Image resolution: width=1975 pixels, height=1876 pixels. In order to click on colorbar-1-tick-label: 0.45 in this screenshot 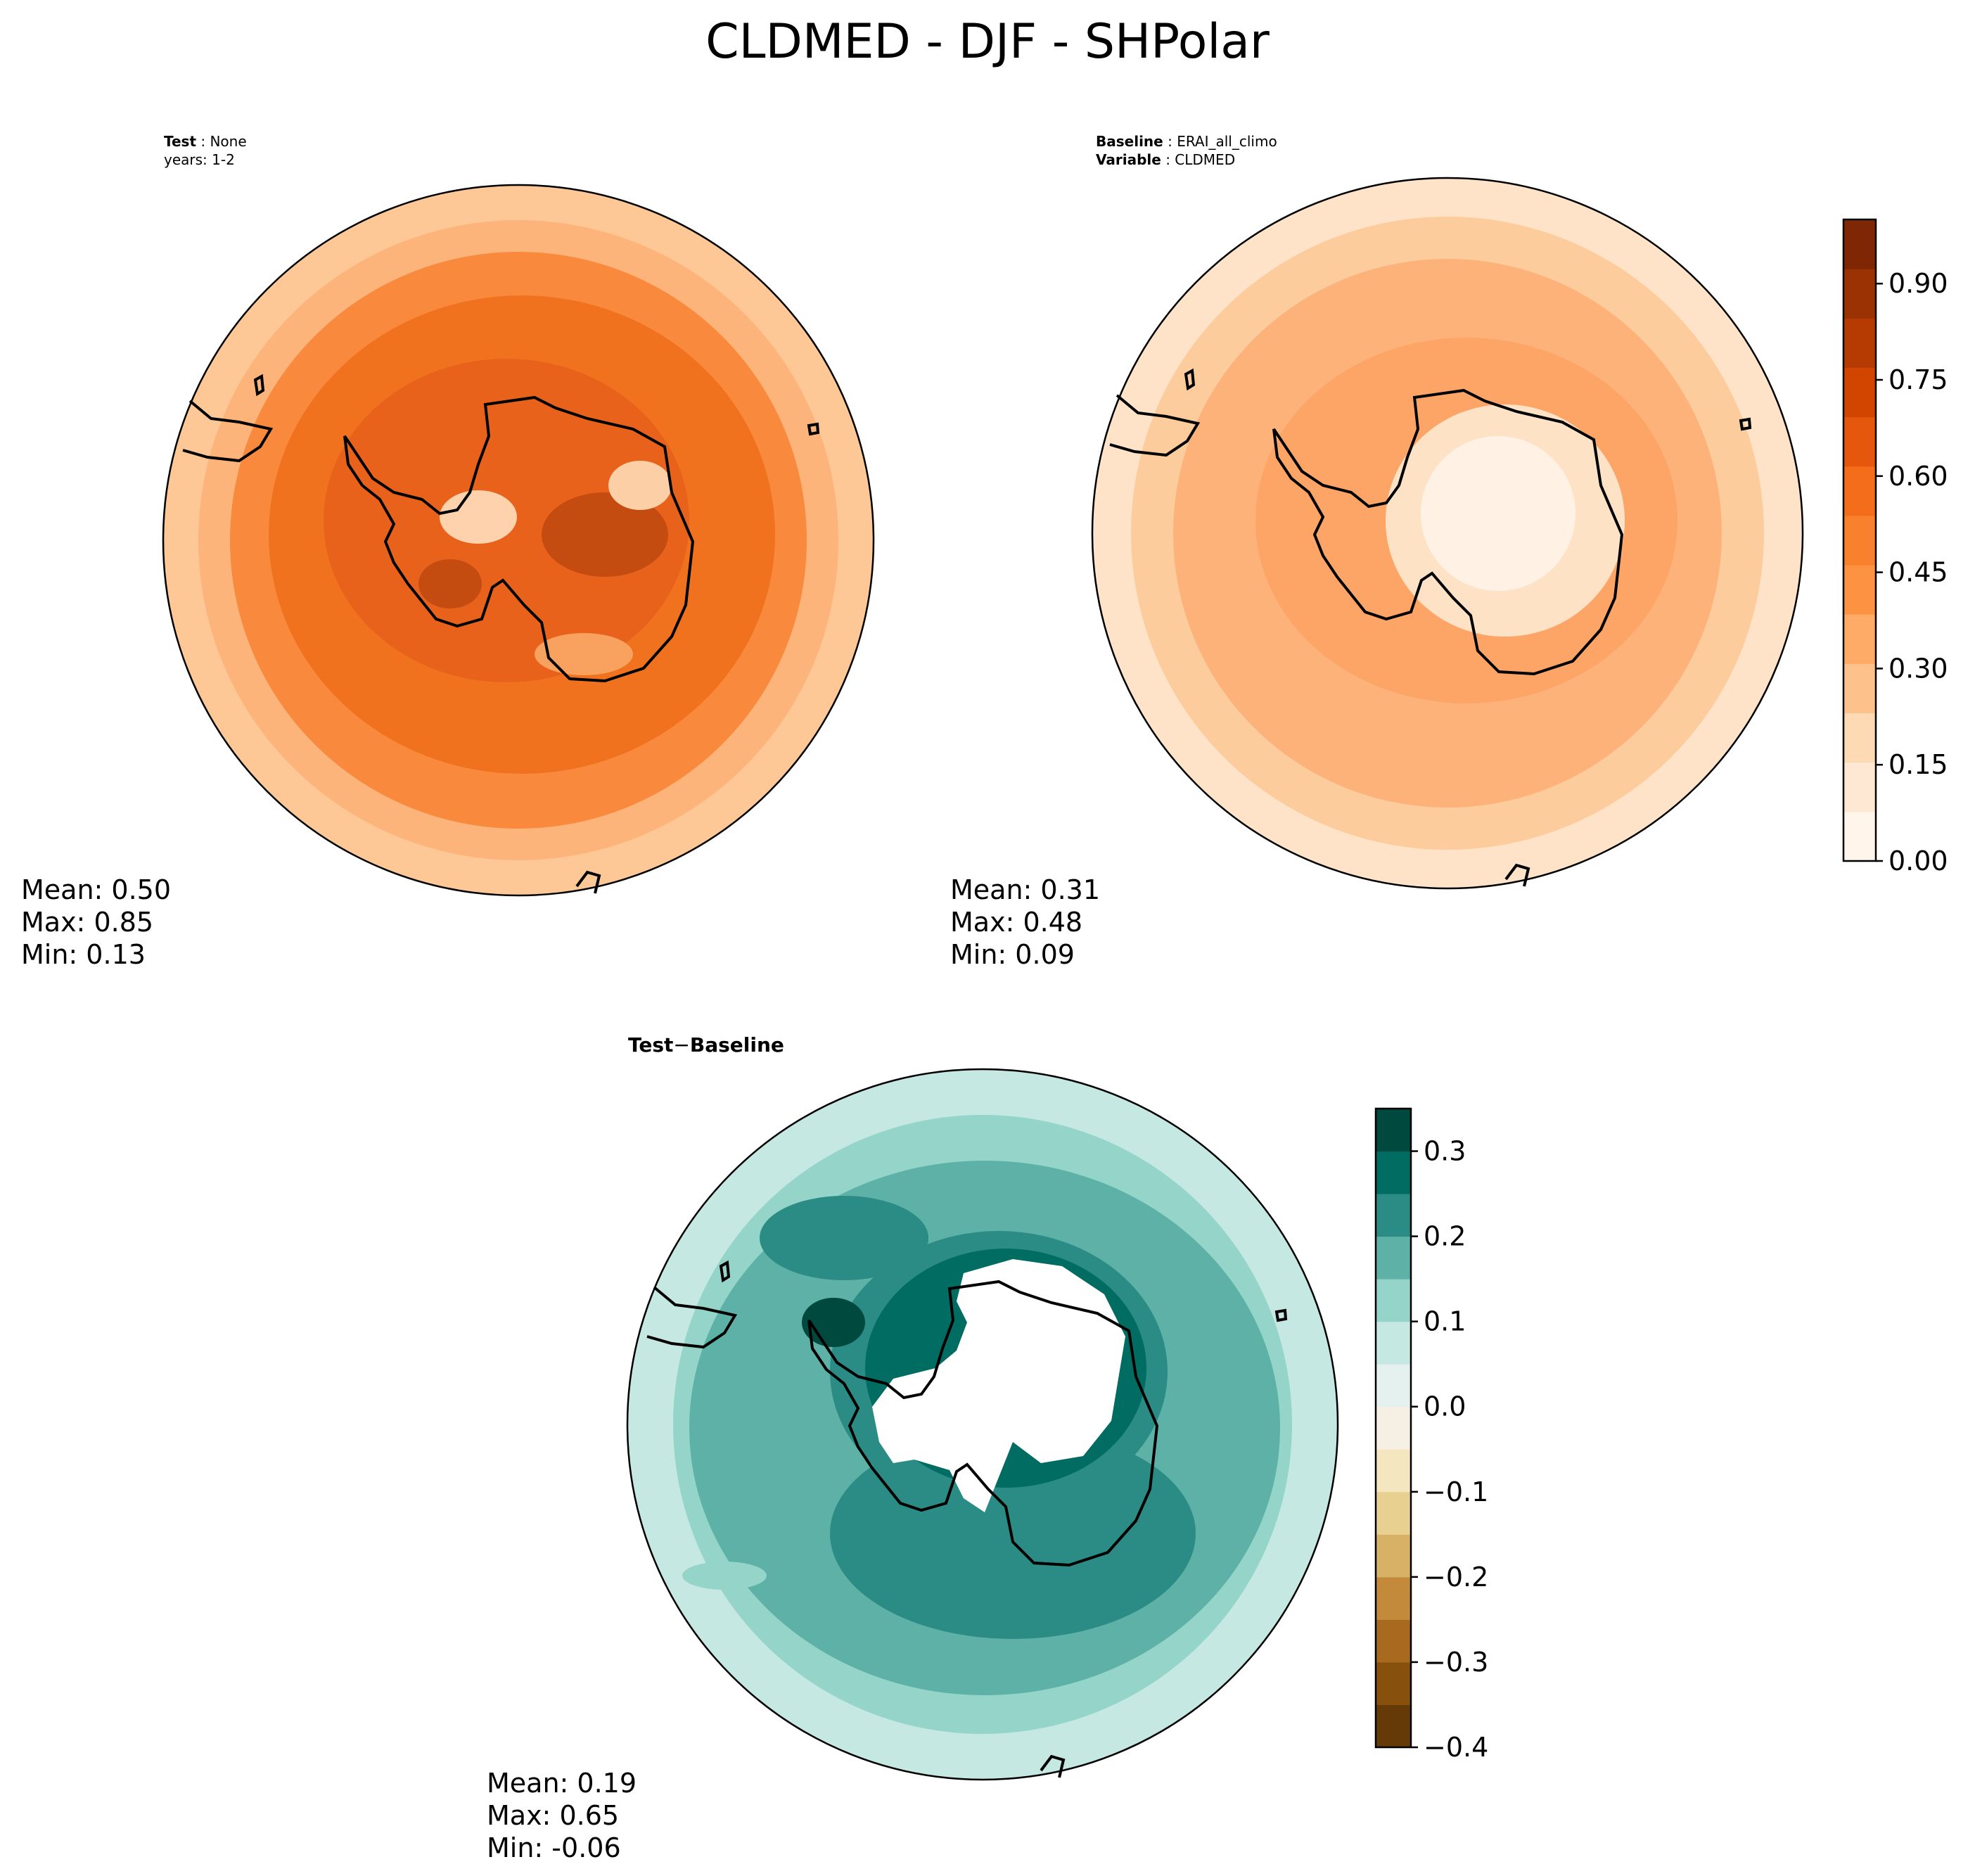, I will do `click(1918, 572)`.